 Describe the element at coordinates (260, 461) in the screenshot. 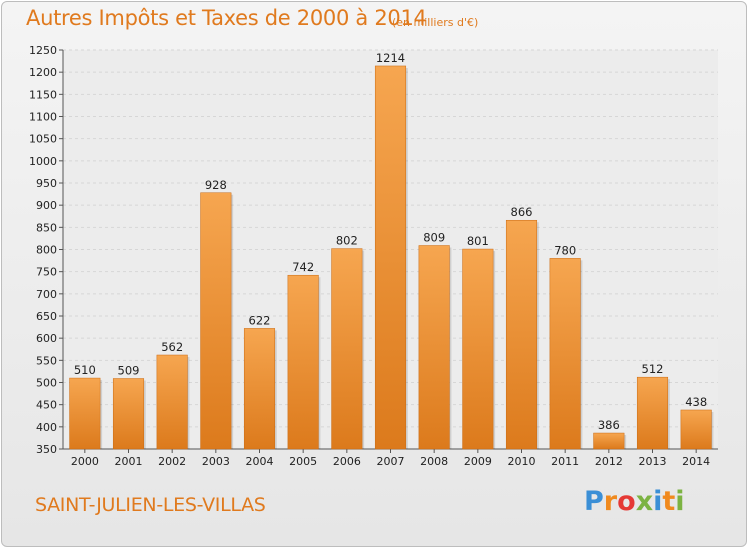

I see `x-tick-label: 2004` at that location.